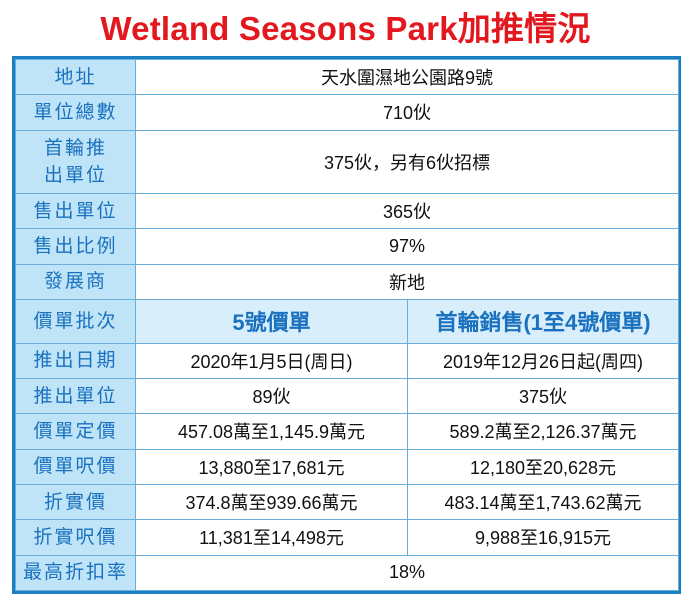 This screenshot has height=600, width=691. Describe the element at coordinates (543, 321) in the screenshot. I see `column-header-first-round: 首輪銷售(1至4號價單)` at that location.